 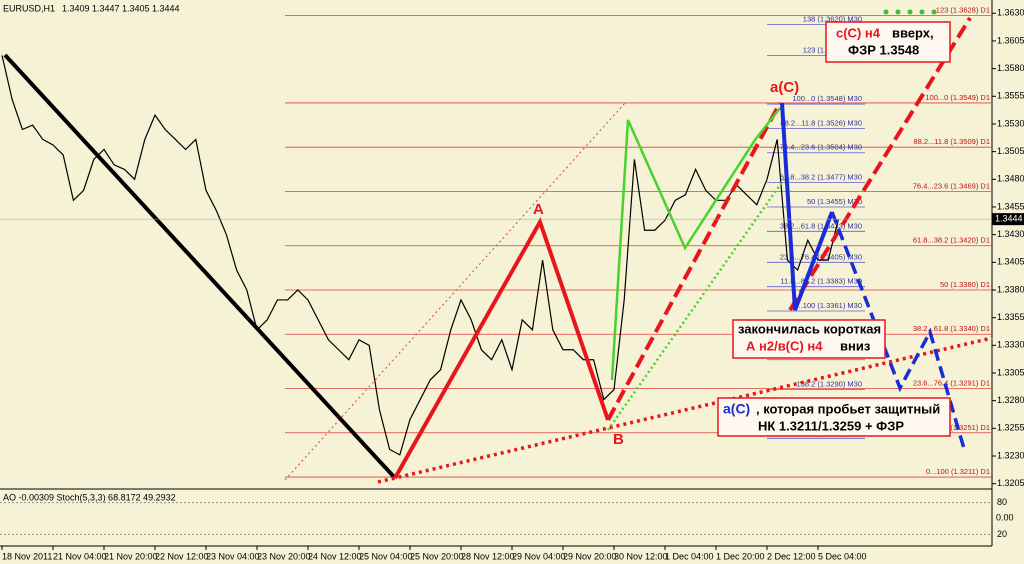 What do you see at coordinates (89, 497) in the screenshot?
I see `indicator-label: AO -0.00309 Stoch(5,3,3) 68.8172 49.2932` at bounding box center [89, 497].